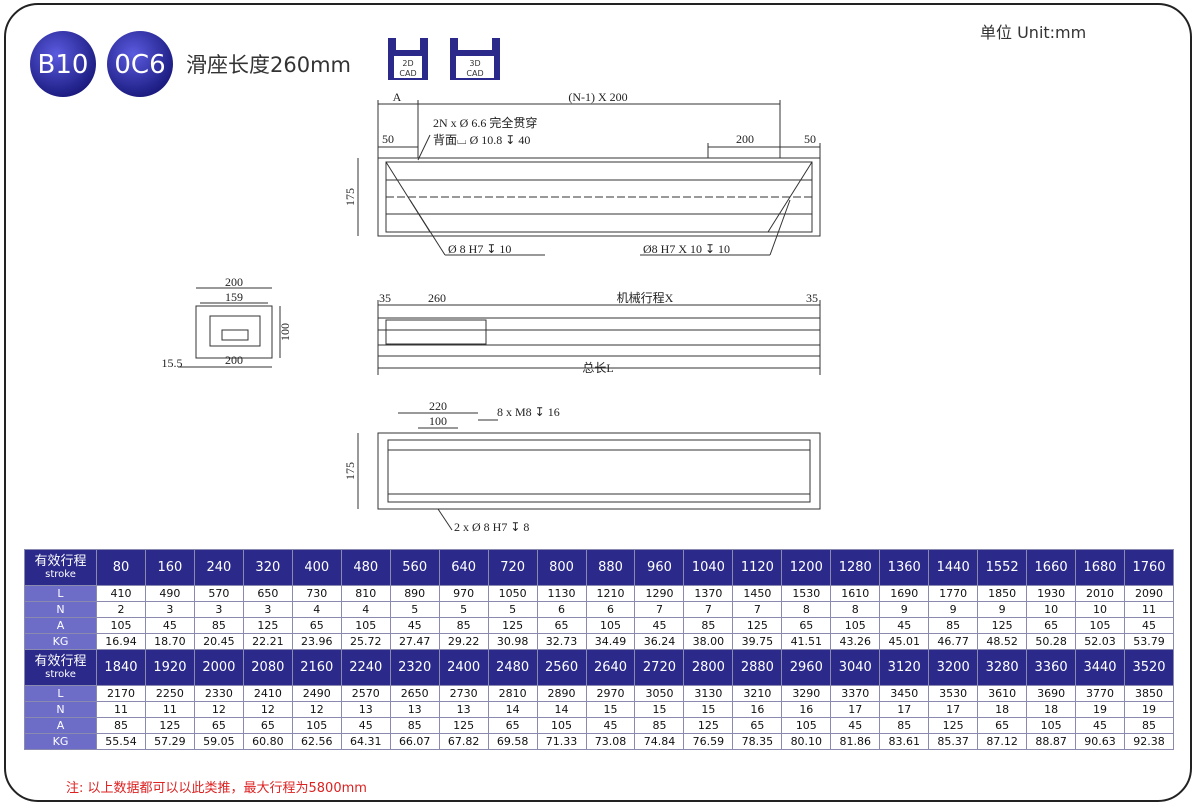 The image size is (1200, 809). What do you see at coordinates (267, 709) in the screenshot?
I see `value-cell: 12` at bounding box center [267, 709].